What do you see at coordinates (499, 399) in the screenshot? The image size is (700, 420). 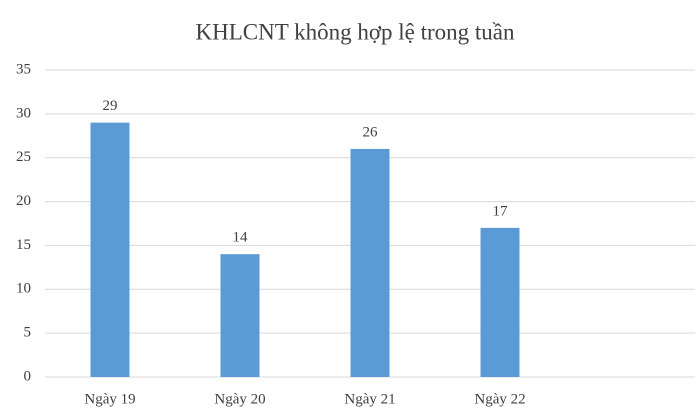 I see `x-tick-label: Ngày 22` at bounding box center [499, 399].